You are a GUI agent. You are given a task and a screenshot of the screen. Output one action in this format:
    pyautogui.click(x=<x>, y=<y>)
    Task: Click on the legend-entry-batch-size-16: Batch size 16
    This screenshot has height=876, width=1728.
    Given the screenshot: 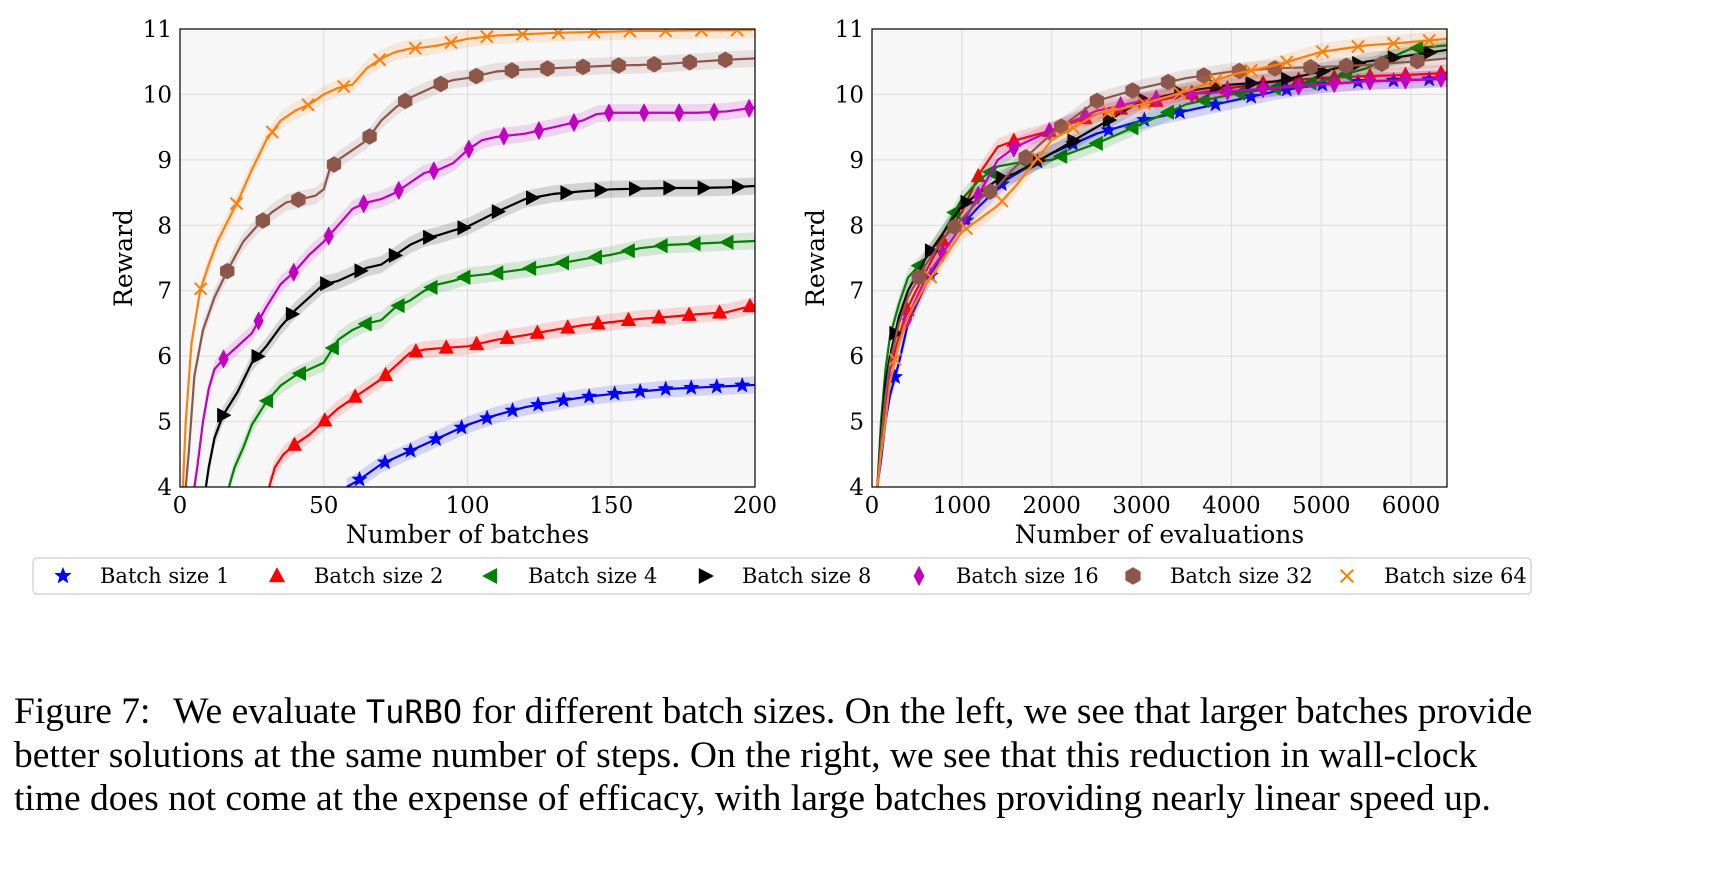 What is the action you would take?
    pyautogui.click(x=1006, y=576)
    